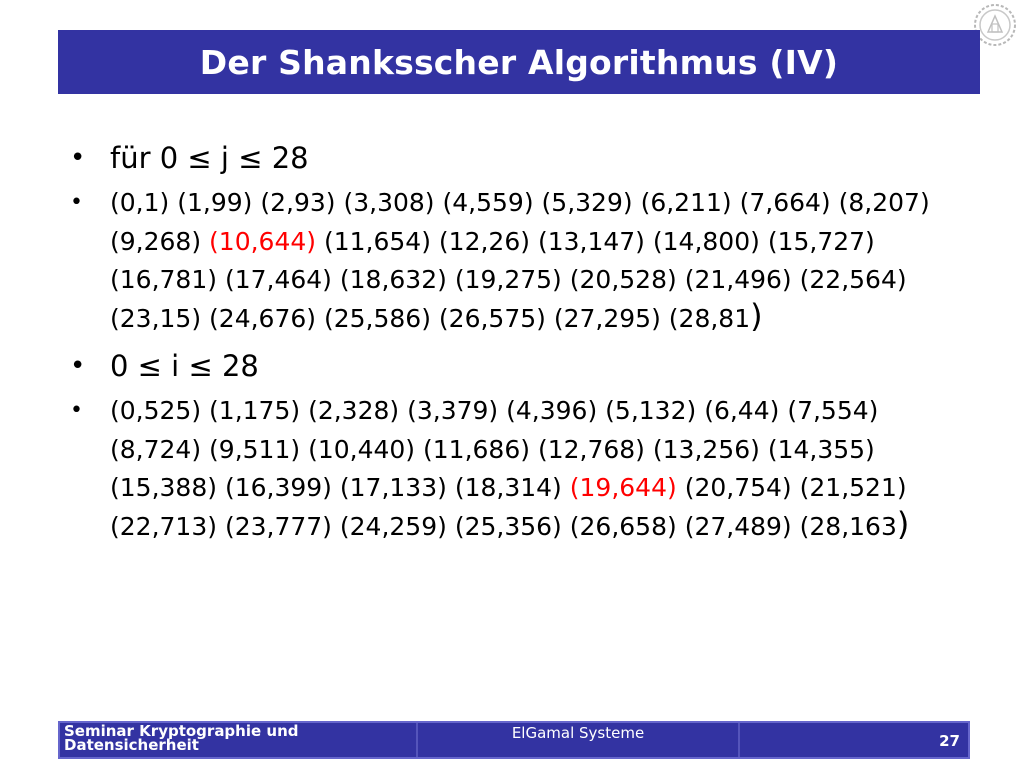  I want to click on pair-item: (16,399), so click(278, 487).